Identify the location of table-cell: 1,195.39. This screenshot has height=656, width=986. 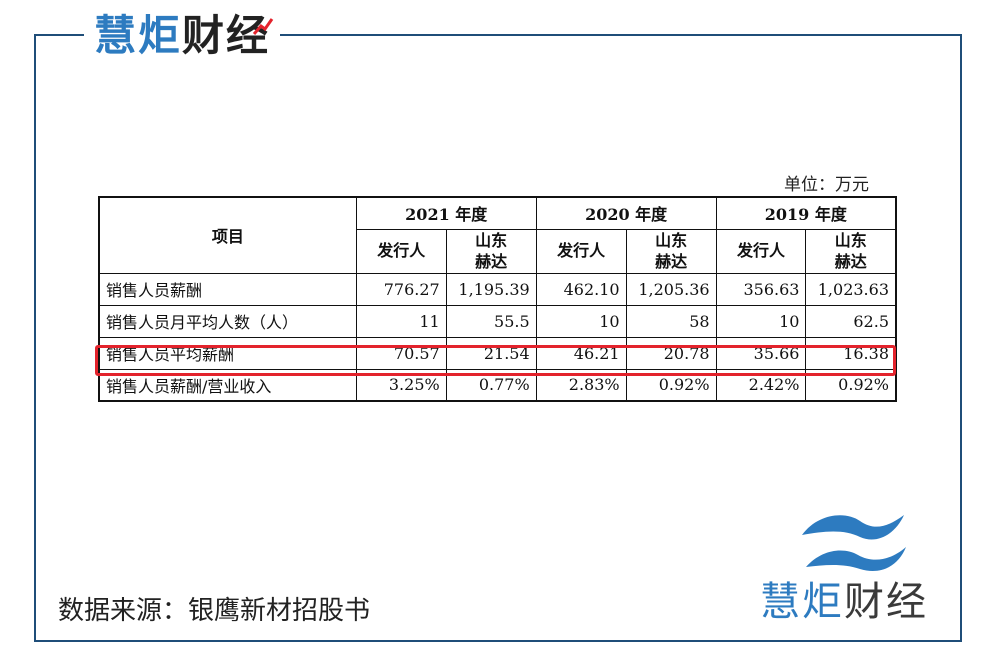
(491, 289).